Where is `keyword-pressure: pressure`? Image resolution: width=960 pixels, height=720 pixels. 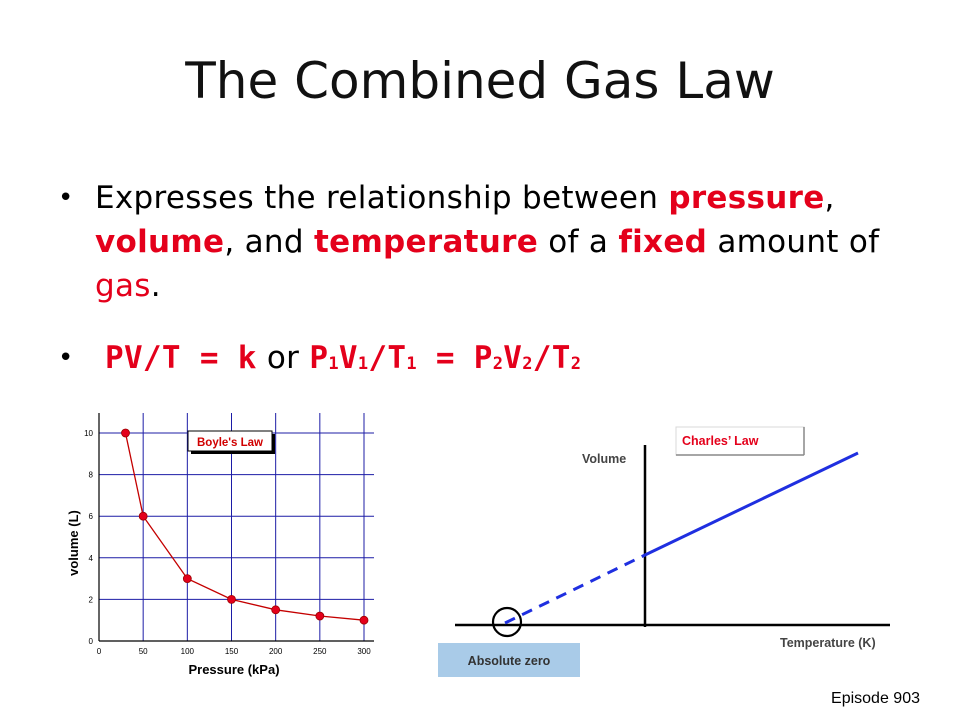
keyword-pressure: pressure is located at coordinates (746, 198).